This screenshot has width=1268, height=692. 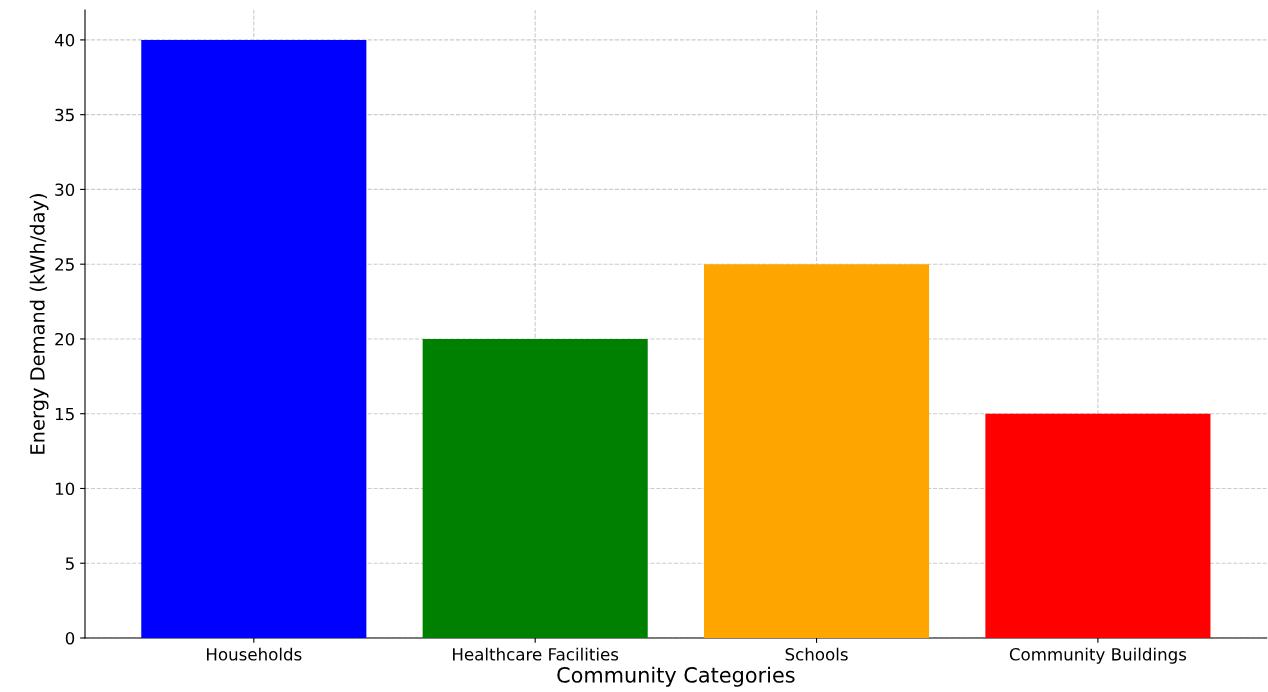 I want to click on y-tick-label: 35, so click(x=64, y=115).